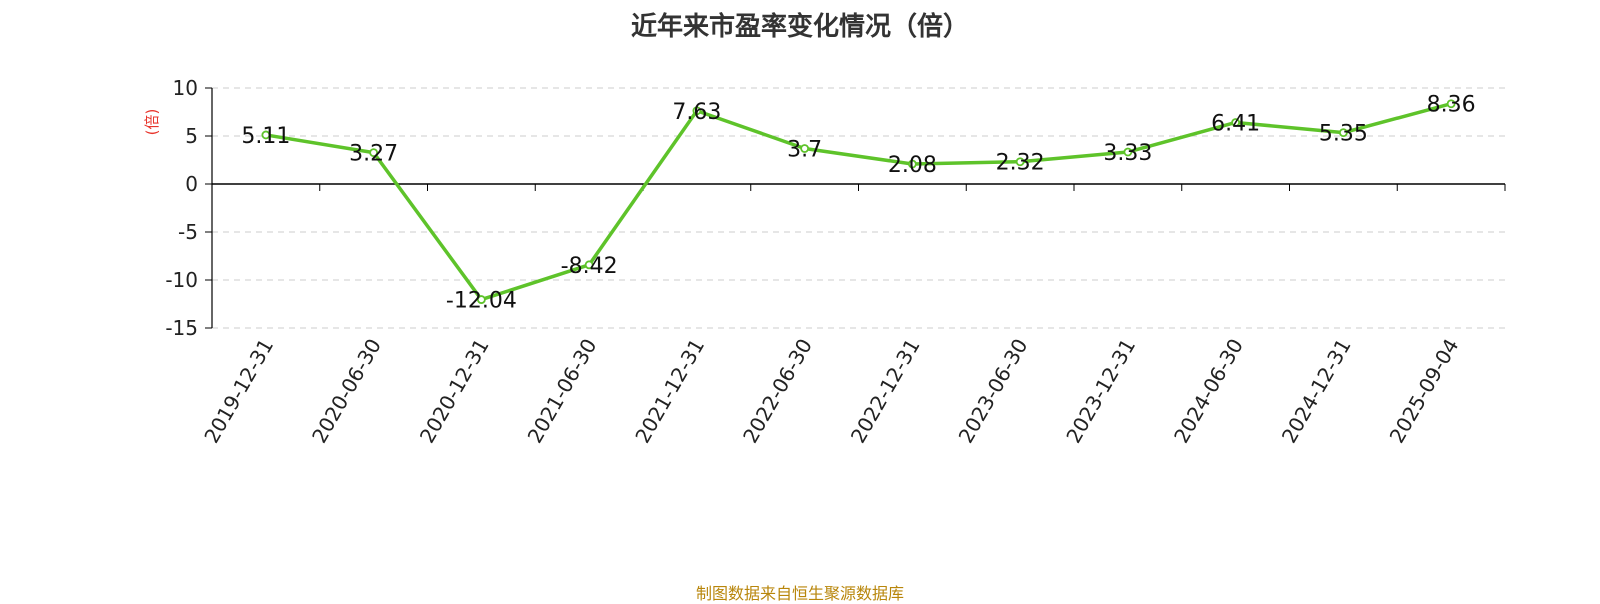  I want to click on x-tick-label: 2022-06-30, so click(777, 391).